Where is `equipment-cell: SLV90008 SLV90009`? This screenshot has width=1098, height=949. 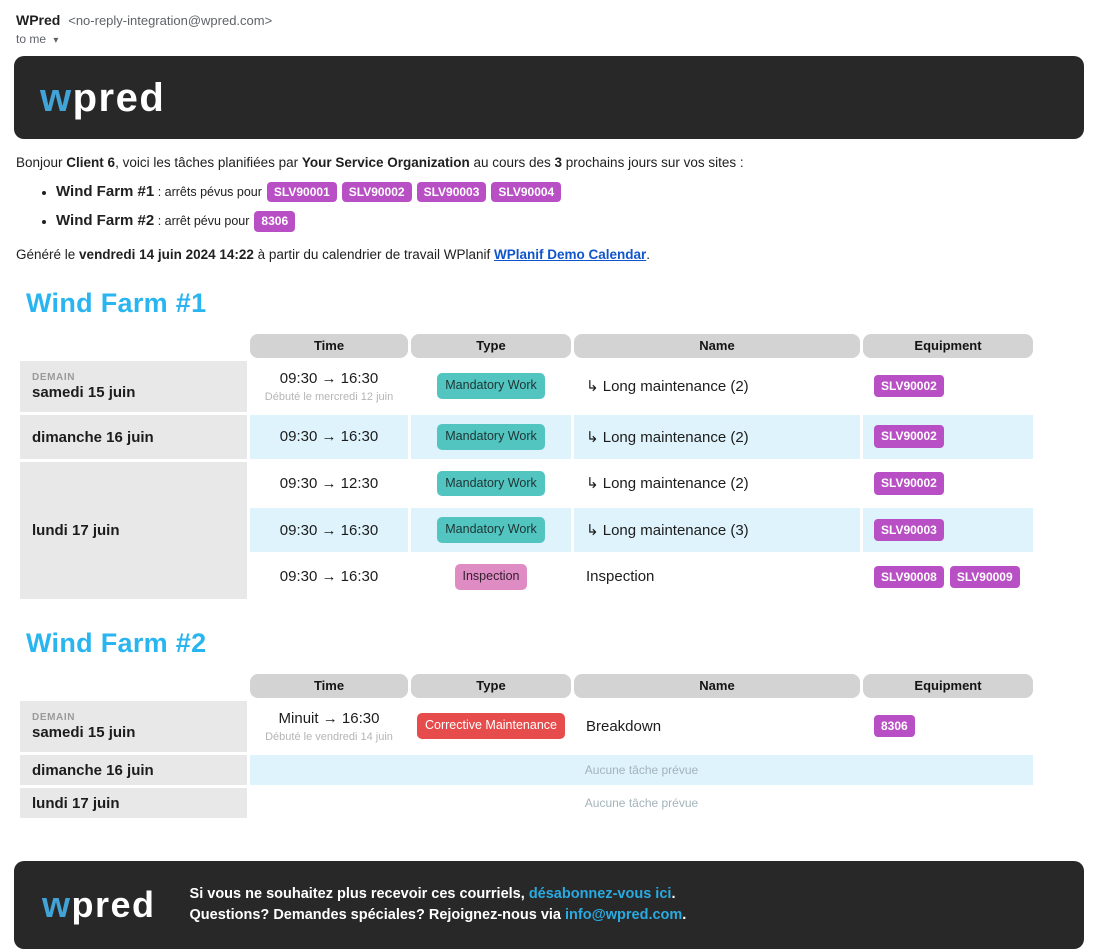
equipment-cell: SLV90008 SLV90009 is located at coordinates (948, 577).